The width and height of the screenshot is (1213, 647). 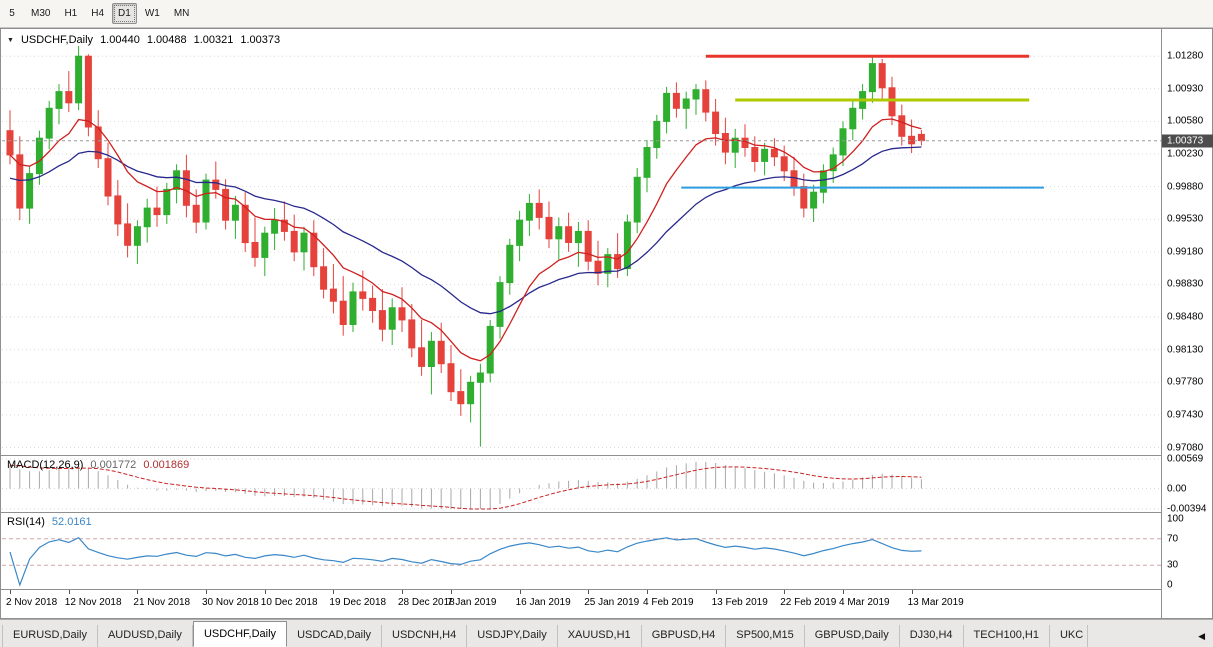 I want to click on symbol-tab-gbpusd-h4: GBPUSD,H4, so click(x=684, y=636).